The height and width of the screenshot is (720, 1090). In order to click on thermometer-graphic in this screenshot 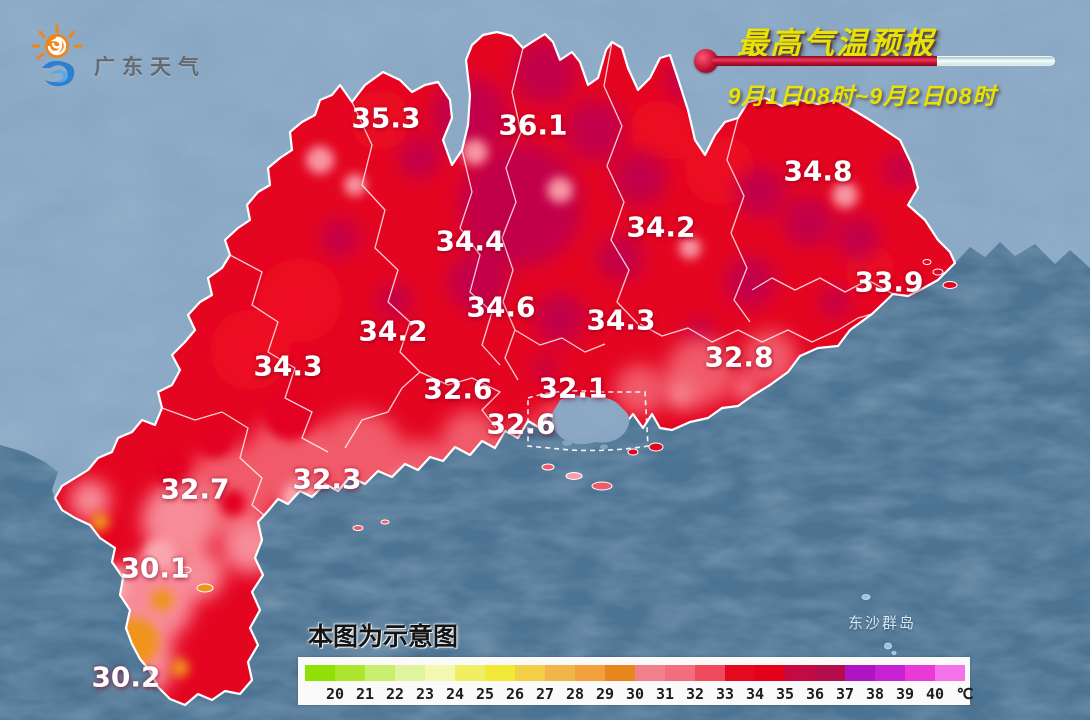, I will do `click(877, 61)`.